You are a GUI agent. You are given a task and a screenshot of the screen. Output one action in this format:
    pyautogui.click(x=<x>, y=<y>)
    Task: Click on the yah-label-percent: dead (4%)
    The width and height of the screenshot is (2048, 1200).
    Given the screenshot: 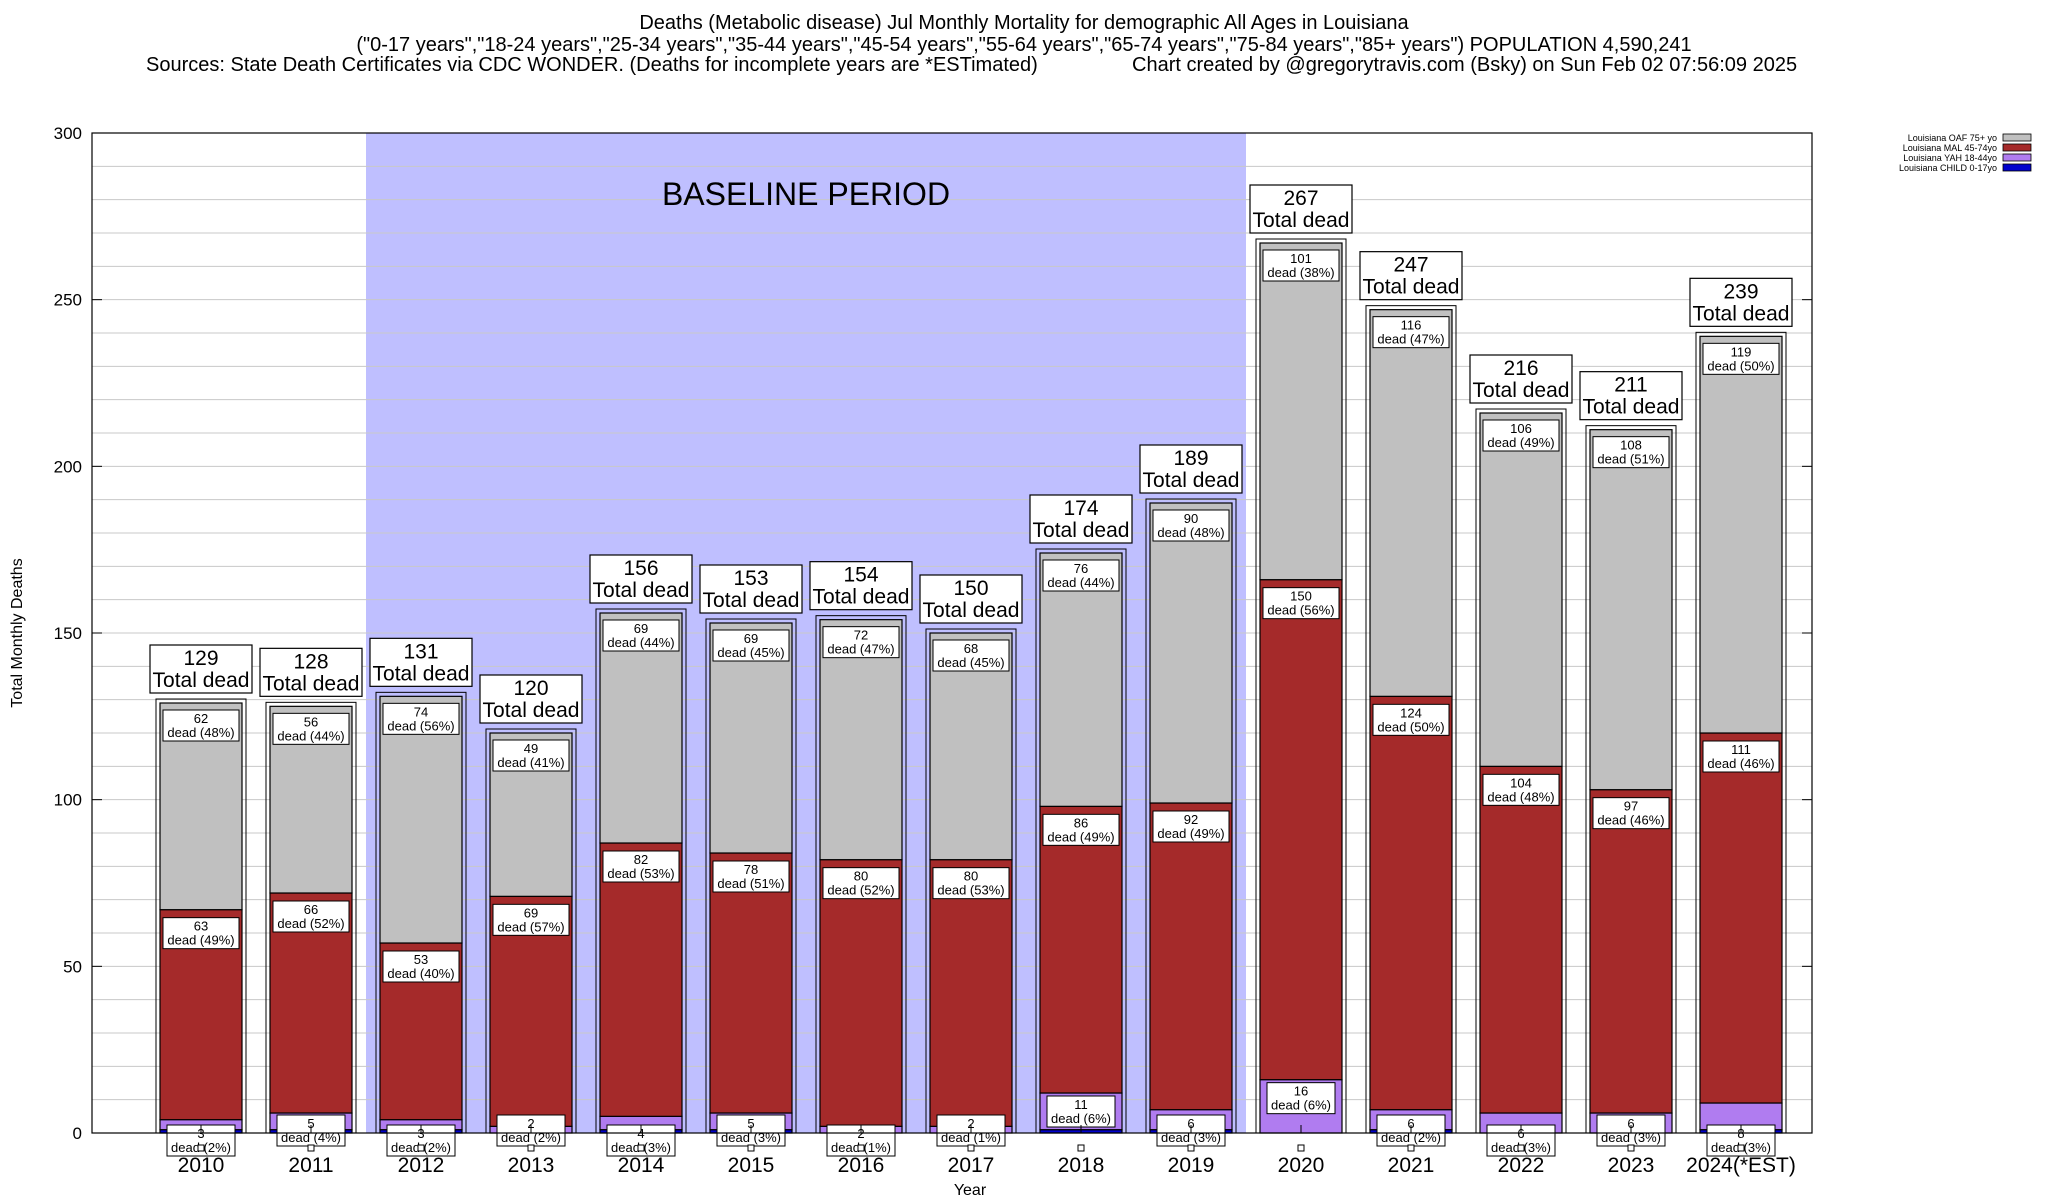 What is the action you would take?
    pyautogui.click(x=311, y=1137)
    